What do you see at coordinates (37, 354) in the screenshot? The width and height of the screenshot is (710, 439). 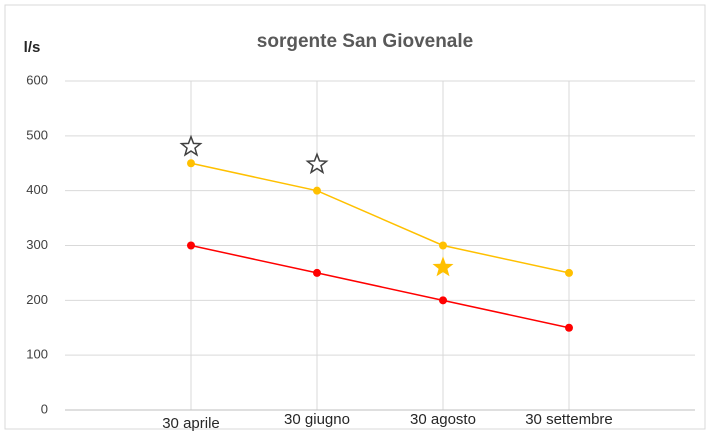 I see `y-tick-label: 100` at bounding box center [37, 354].